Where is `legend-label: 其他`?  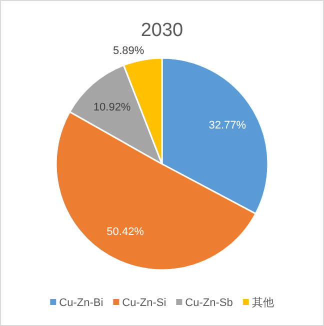
legend-label: 其他 is located at coordinates (263, 302).